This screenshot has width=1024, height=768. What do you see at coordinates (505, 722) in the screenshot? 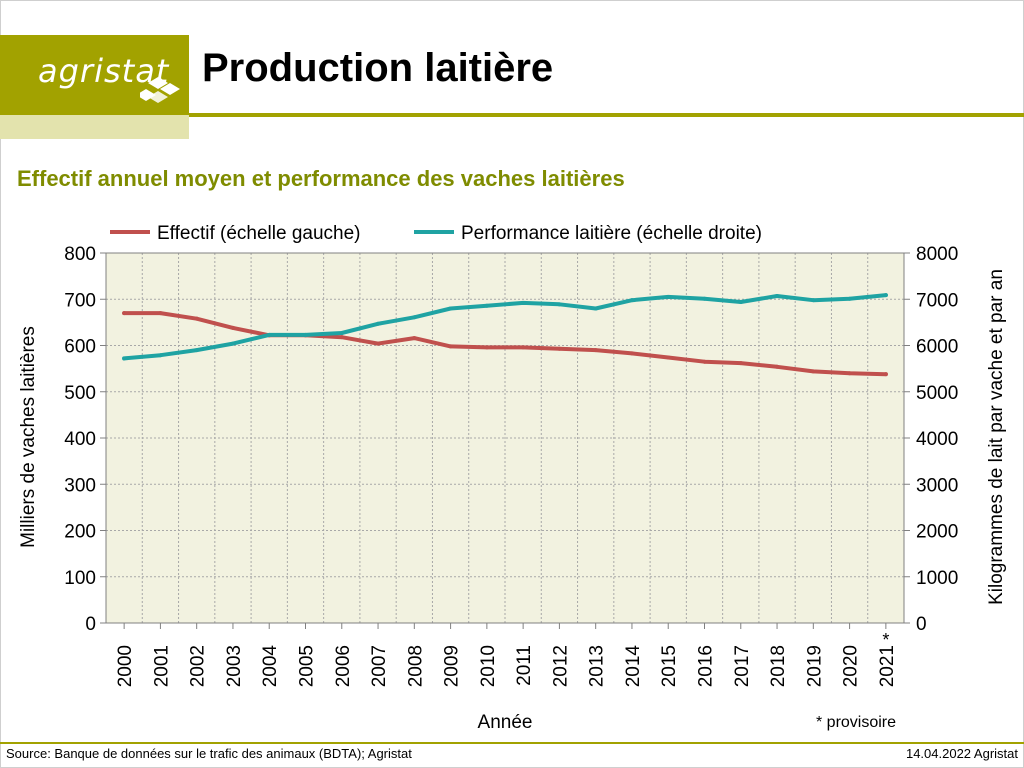
I see `x-axis-label: Année` at bounding box center [505, 722].